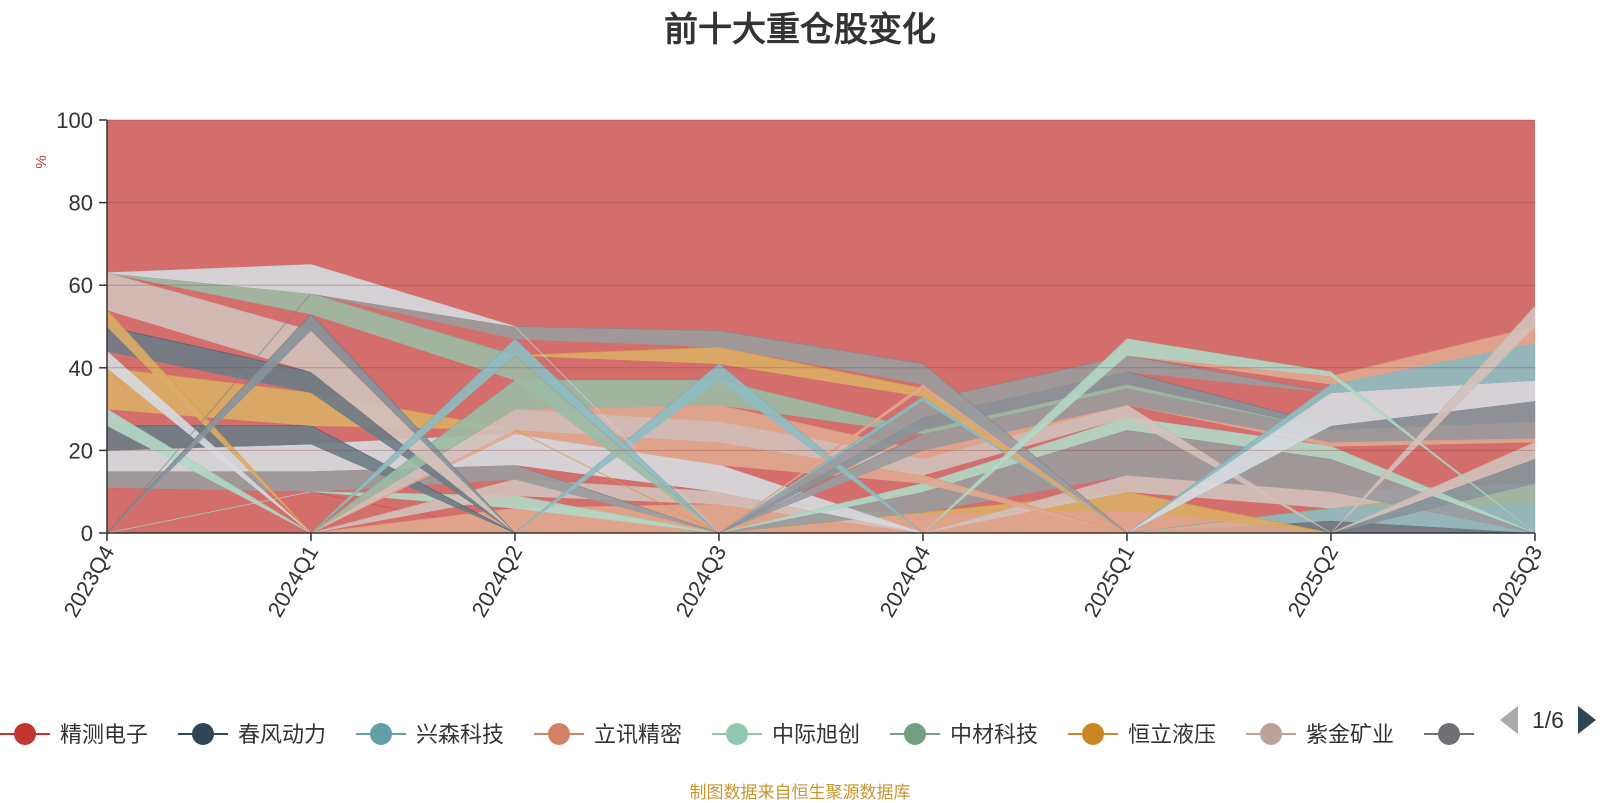  I want to click on legend-label-7: 恒立液压, so click(1172, 735).